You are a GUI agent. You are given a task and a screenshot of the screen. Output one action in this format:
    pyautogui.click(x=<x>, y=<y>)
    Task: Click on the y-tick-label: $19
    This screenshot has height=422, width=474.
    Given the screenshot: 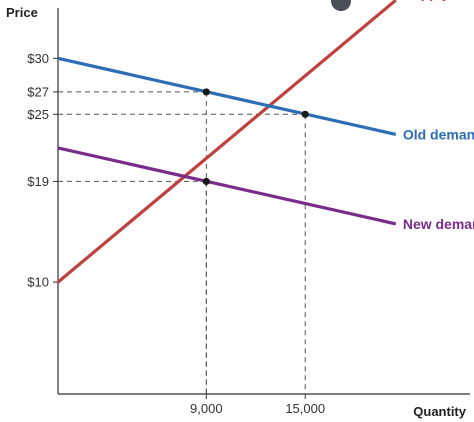 What is the action you would take?
    pyautogui.click(x=38, y=181)
    